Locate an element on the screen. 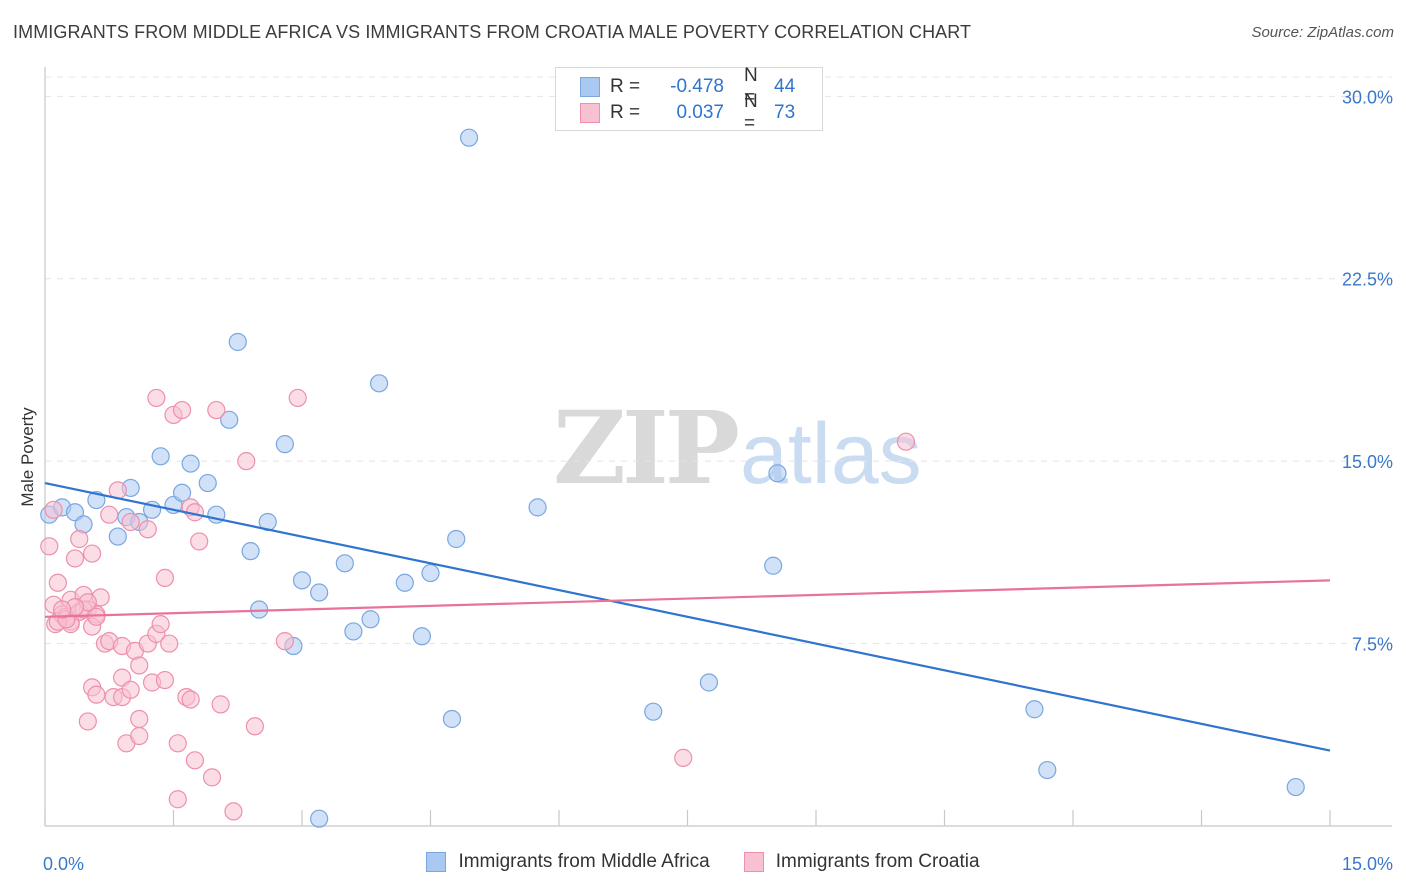 The height and width of the screenshot is (892, 1406). y-tick-label: 30.0% is located at coordinates (1367, 97).